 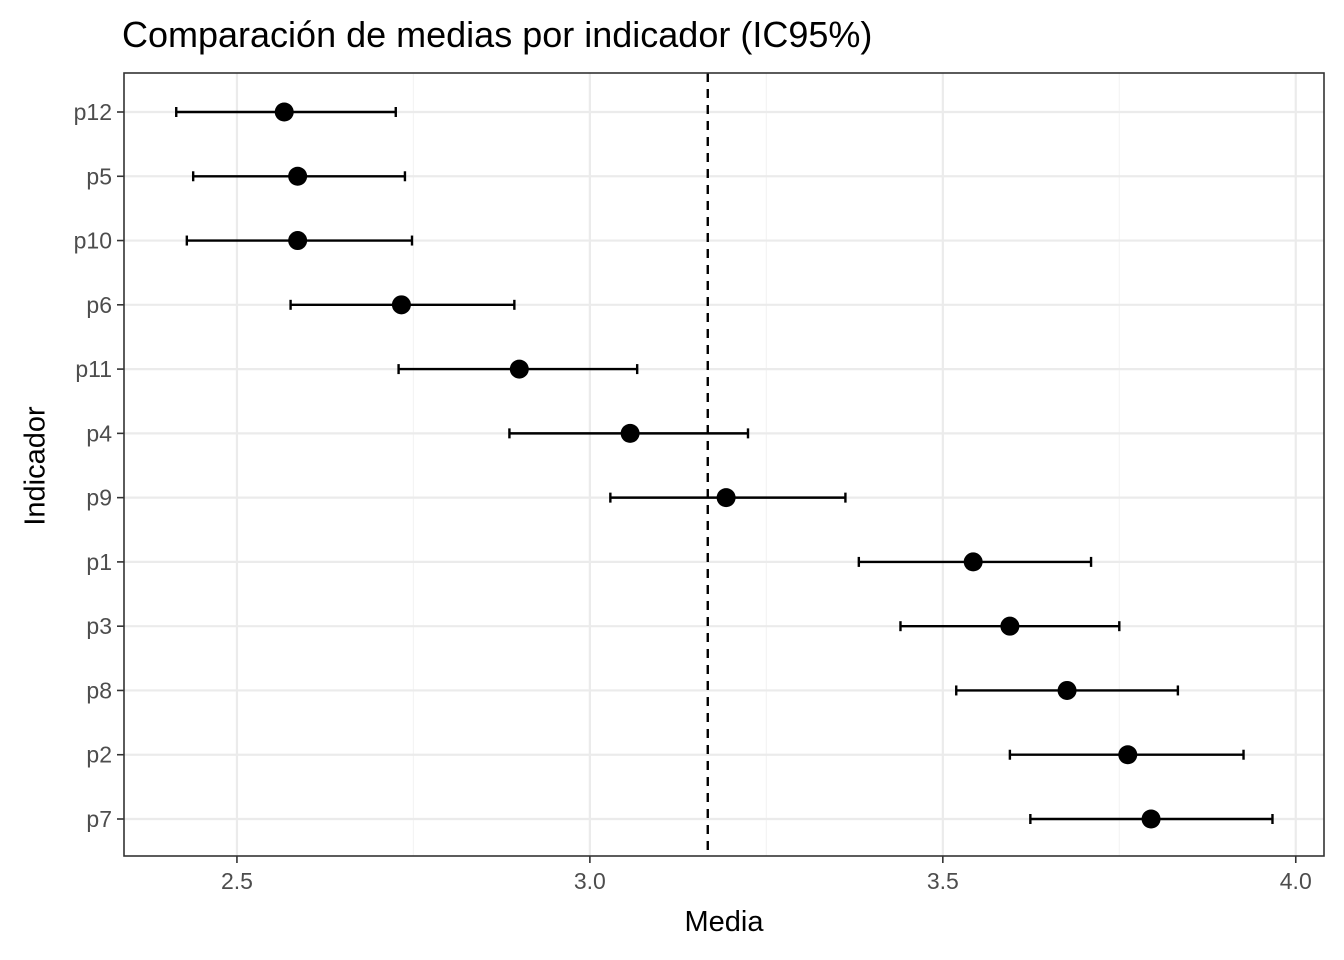 I want to click on y-tick-label: p9, so click(x=99, y=498).